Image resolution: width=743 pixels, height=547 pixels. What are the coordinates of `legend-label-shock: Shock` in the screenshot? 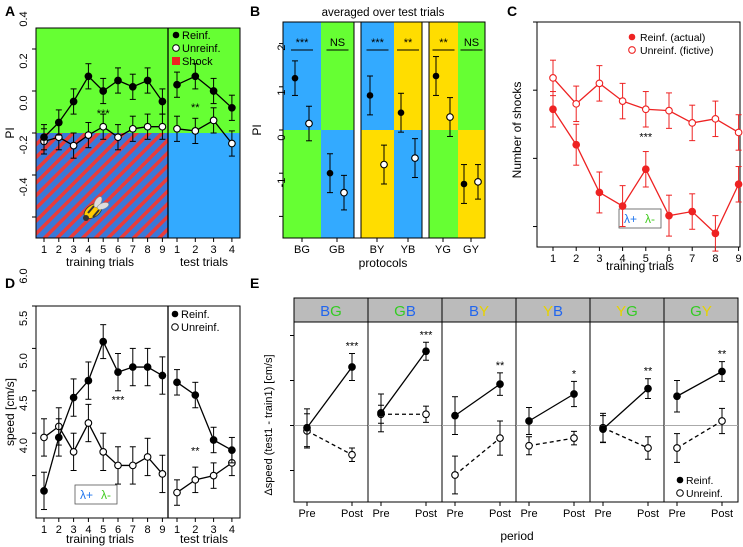 It's located at (197, 62).